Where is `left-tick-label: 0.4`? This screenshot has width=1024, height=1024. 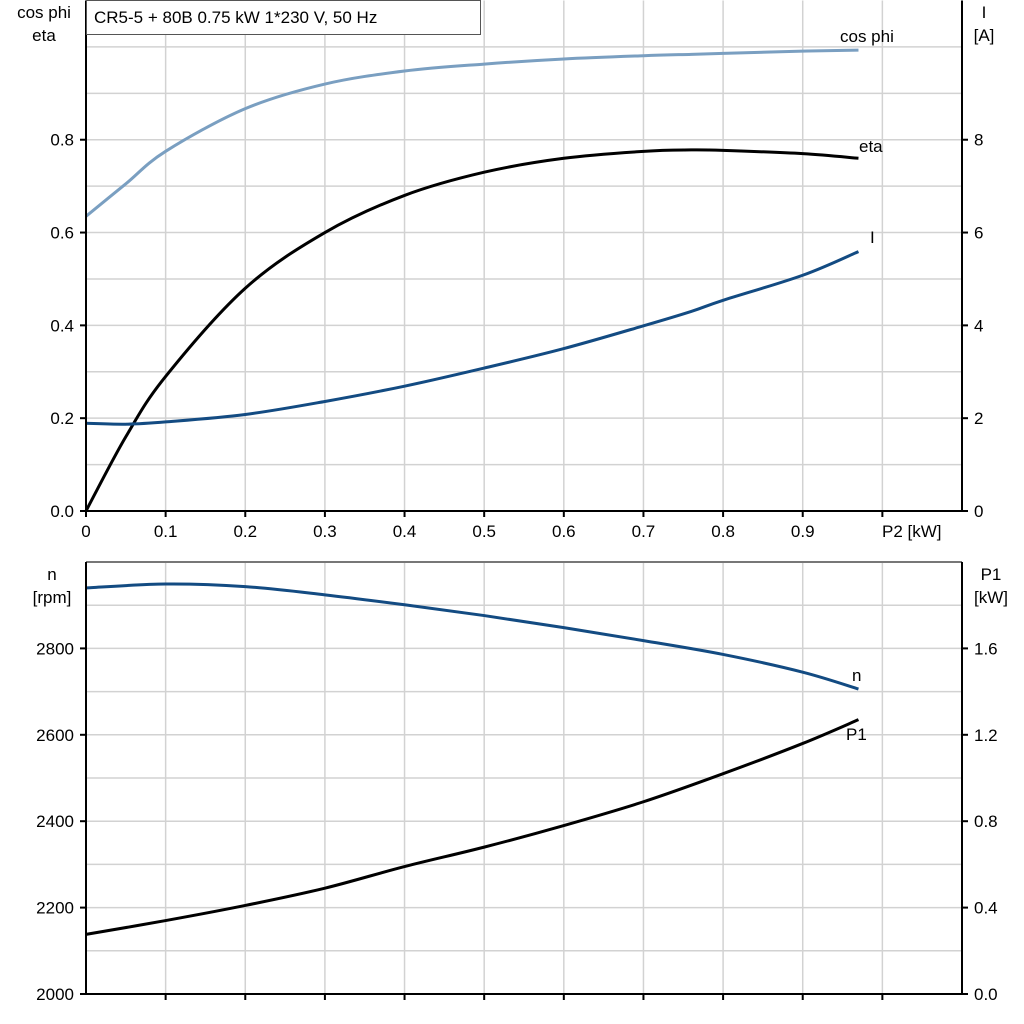
left-tick-label: 0.4 is located at coordinates (62, 325).